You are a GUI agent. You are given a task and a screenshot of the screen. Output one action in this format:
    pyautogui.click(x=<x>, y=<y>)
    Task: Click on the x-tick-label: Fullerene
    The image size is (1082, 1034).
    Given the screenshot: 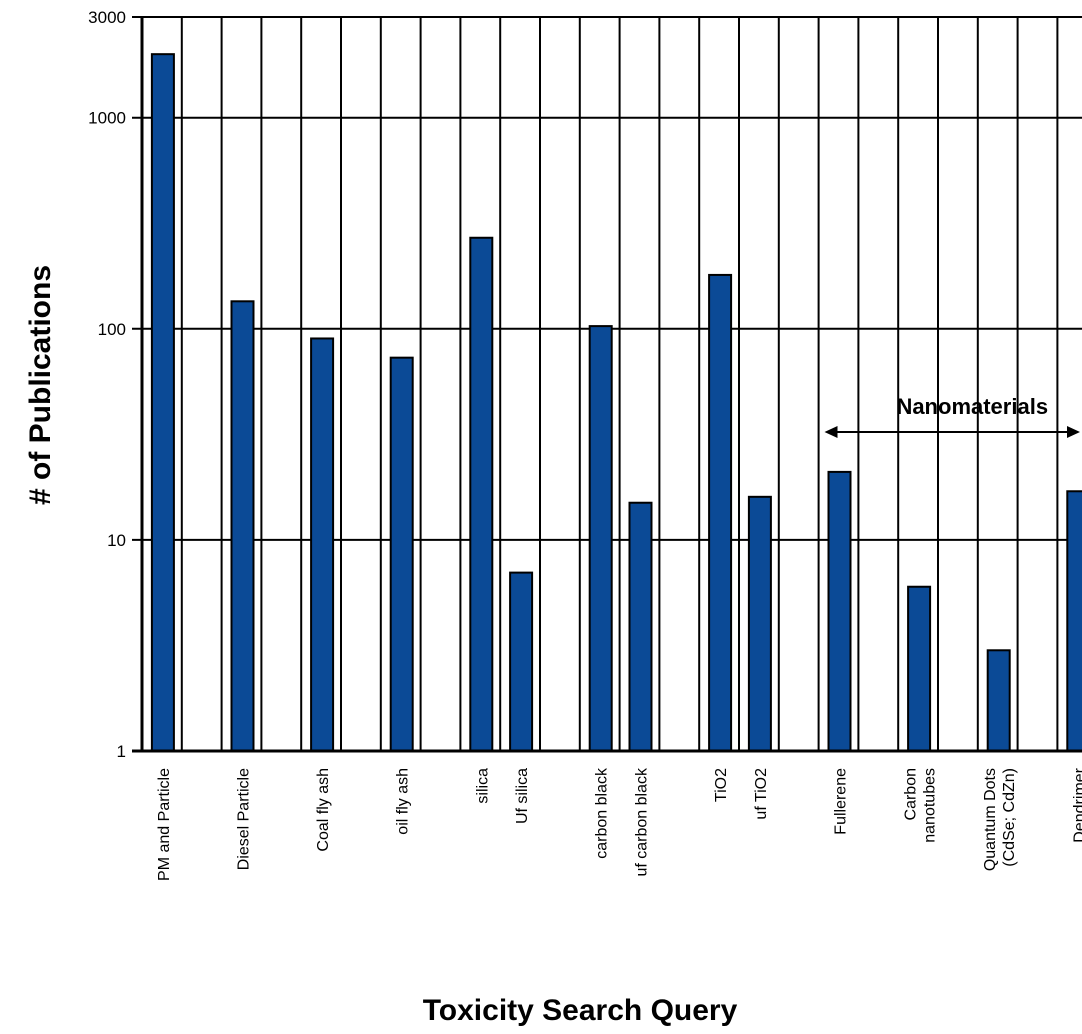 What is the action you would take?
    pyautogui.click(x=841, y=801)
    